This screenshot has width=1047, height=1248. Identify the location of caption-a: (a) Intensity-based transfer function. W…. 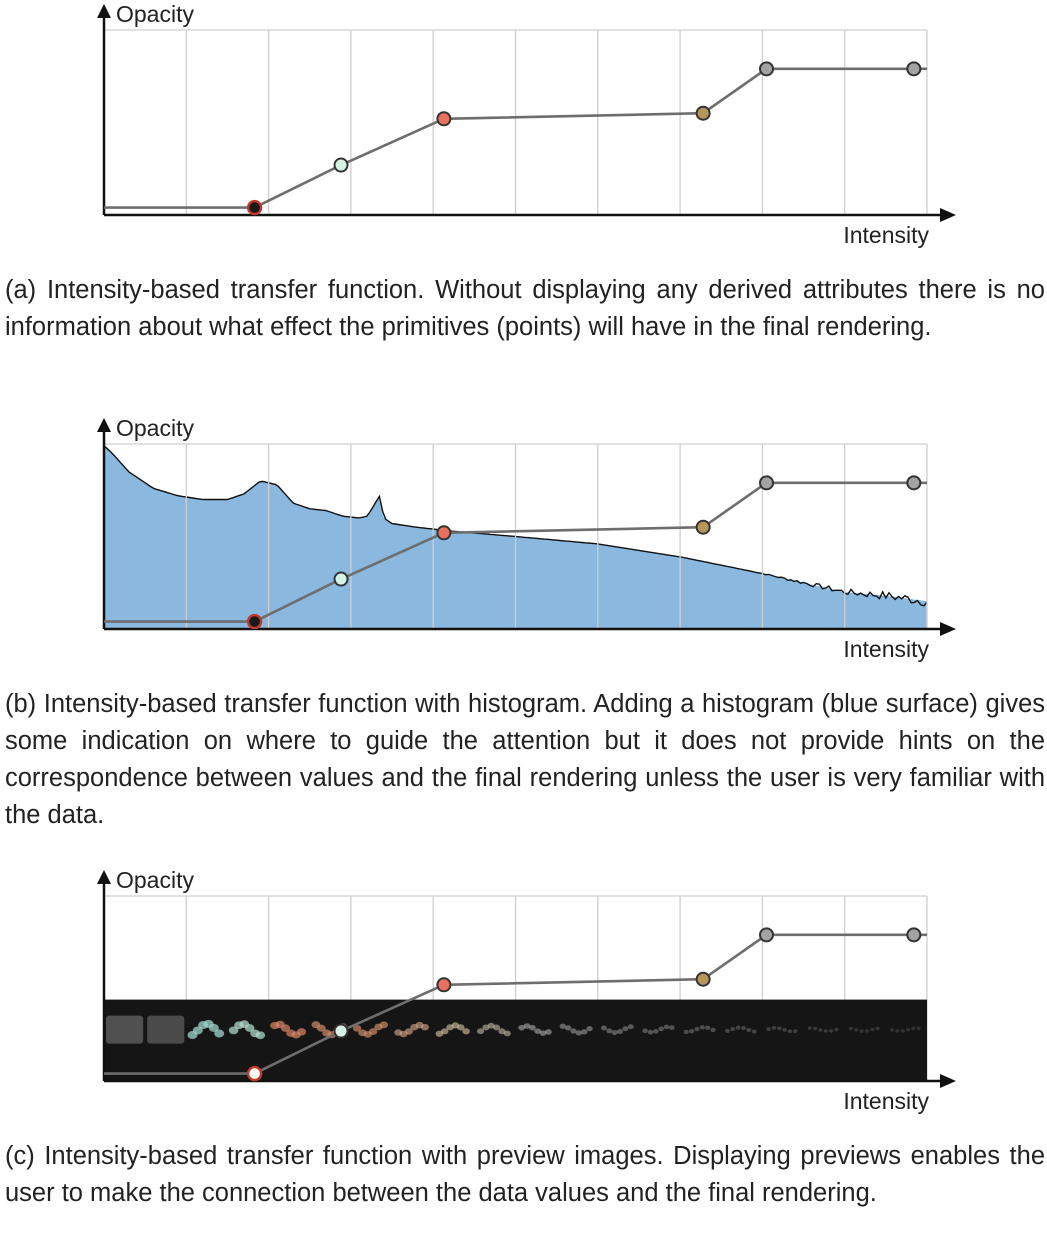
(525, 308).